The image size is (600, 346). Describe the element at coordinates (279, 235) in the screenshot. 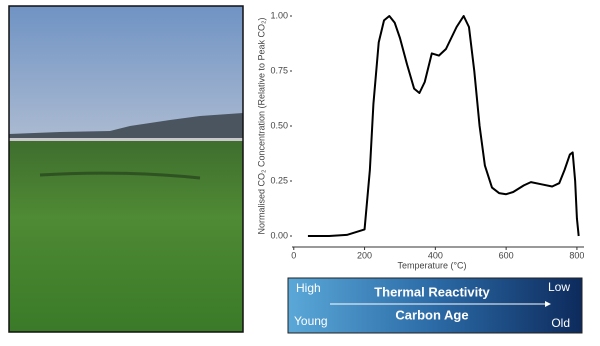

I see `y-tick-label: 0.00` at that location.